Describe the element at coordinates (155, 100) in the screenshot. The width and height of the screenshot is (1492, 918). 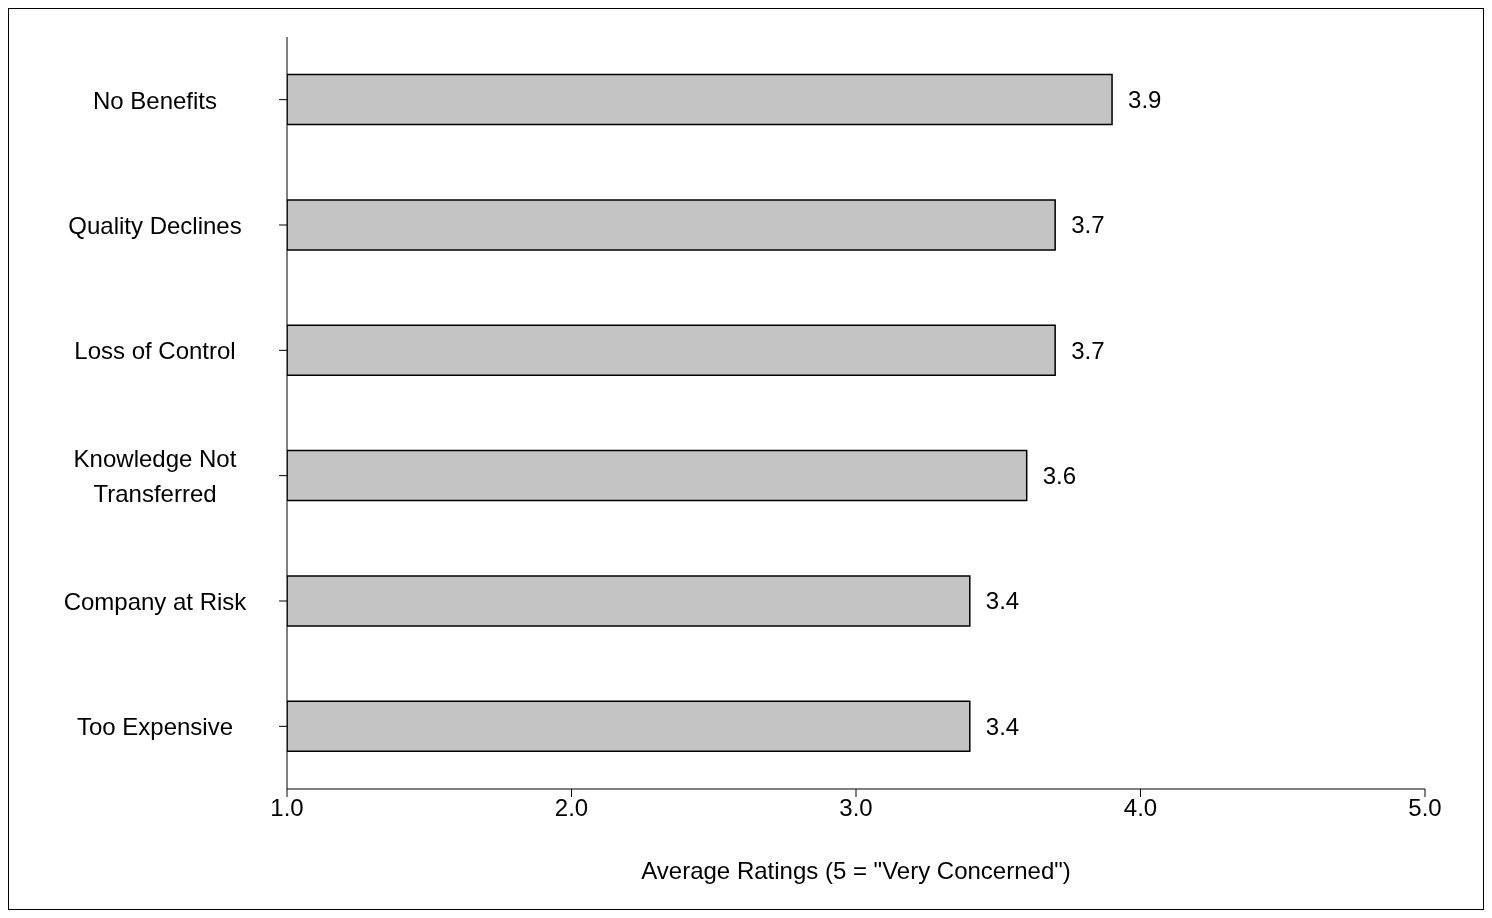
I see `y-tick-label: No Benefits` at that location.